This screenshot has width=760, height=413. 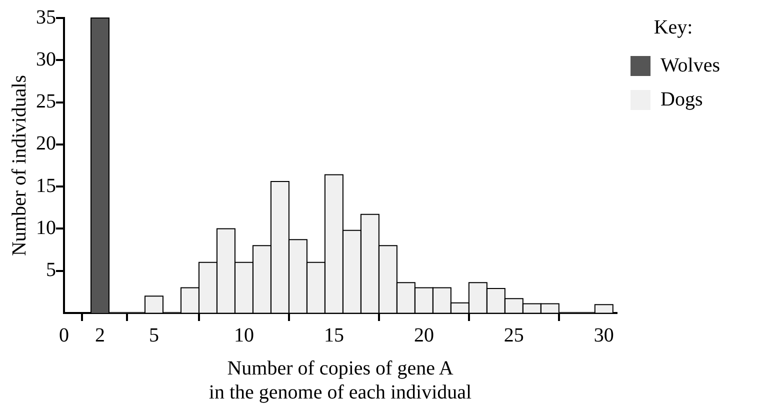 What do you see at coordinates (46, 143) in the screenshot?
I see `y-tick-label: 20` at bounding box center [46, 143].